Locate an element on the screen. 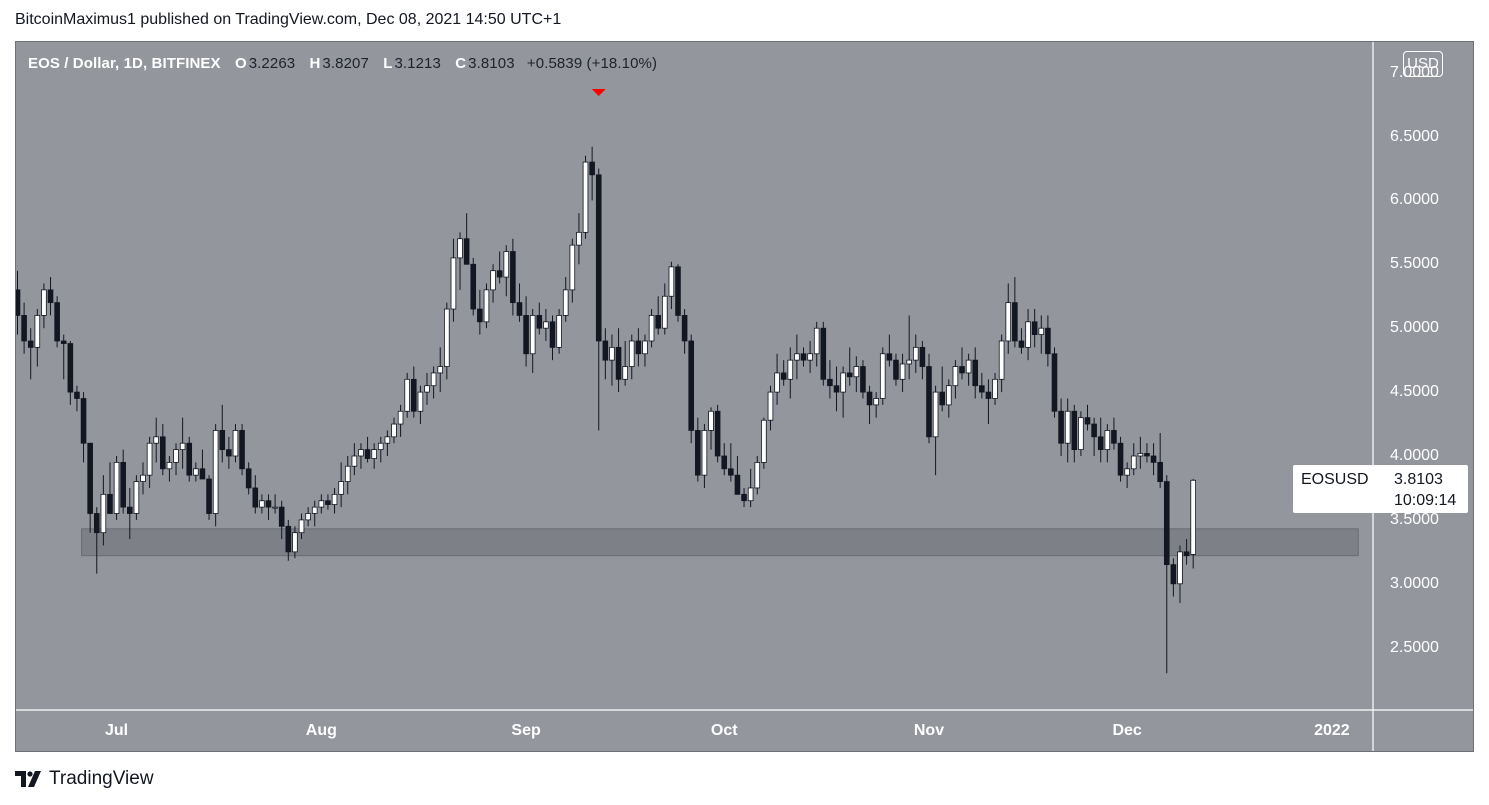 This screenshot has width=1489, height=805. y-tick-label: 3.0000 is located at coordinates (1414, 583).